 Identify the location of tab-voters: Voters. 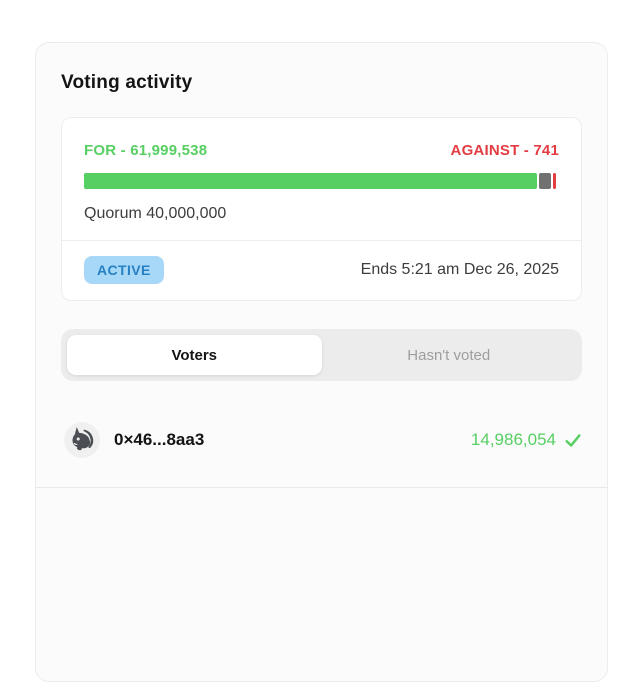
(194, 355).